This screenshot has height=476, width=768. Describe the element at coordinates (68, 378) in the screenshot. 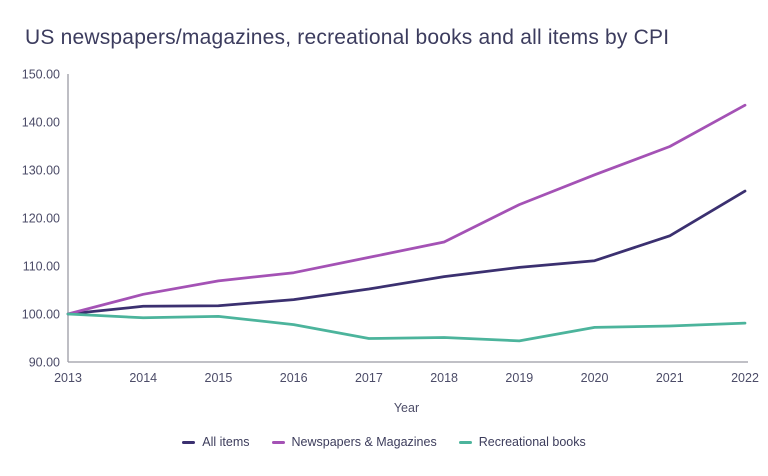

I see `x-tick-label: 2013` at that location.